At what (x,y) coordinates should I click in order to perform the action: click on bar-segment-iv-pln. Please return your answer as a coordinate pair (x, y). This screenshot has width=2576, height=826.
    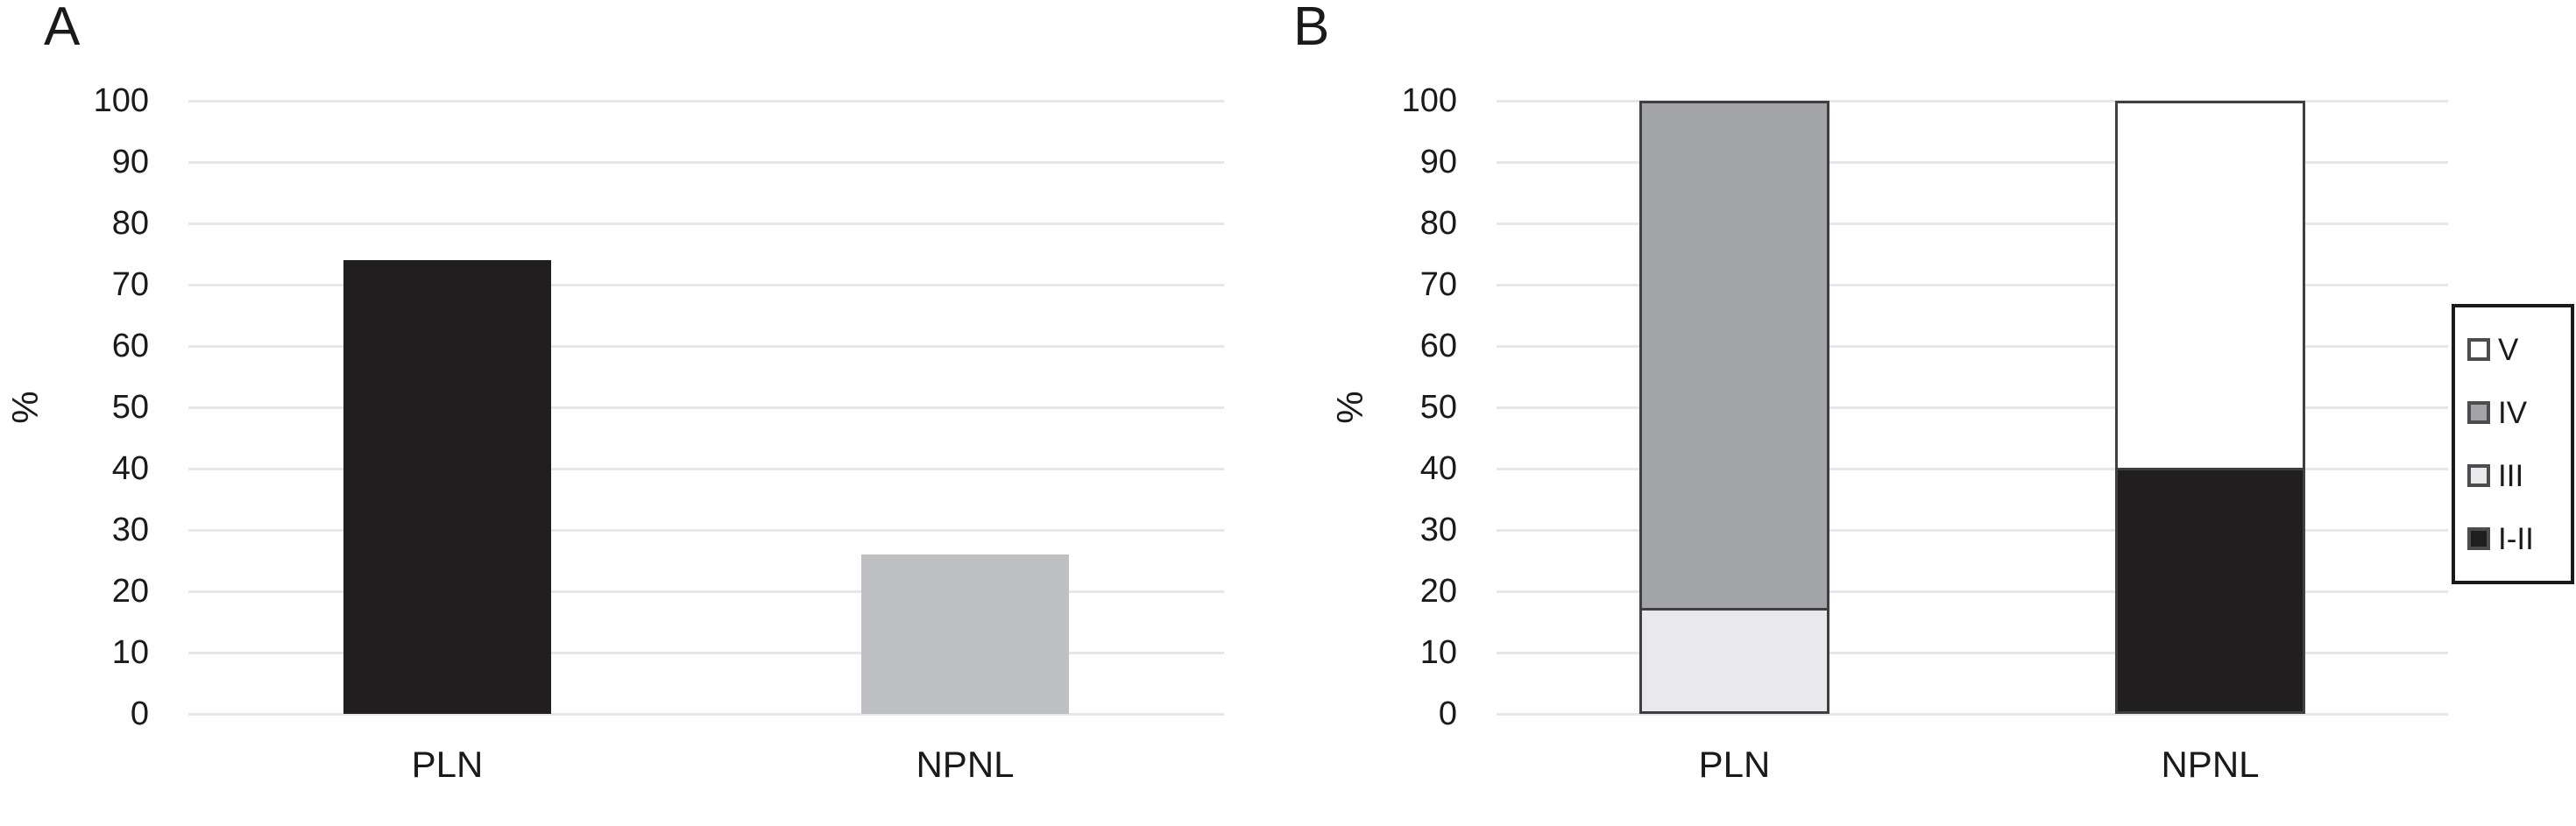
    Looking at the image, I should click on (1734, 356).